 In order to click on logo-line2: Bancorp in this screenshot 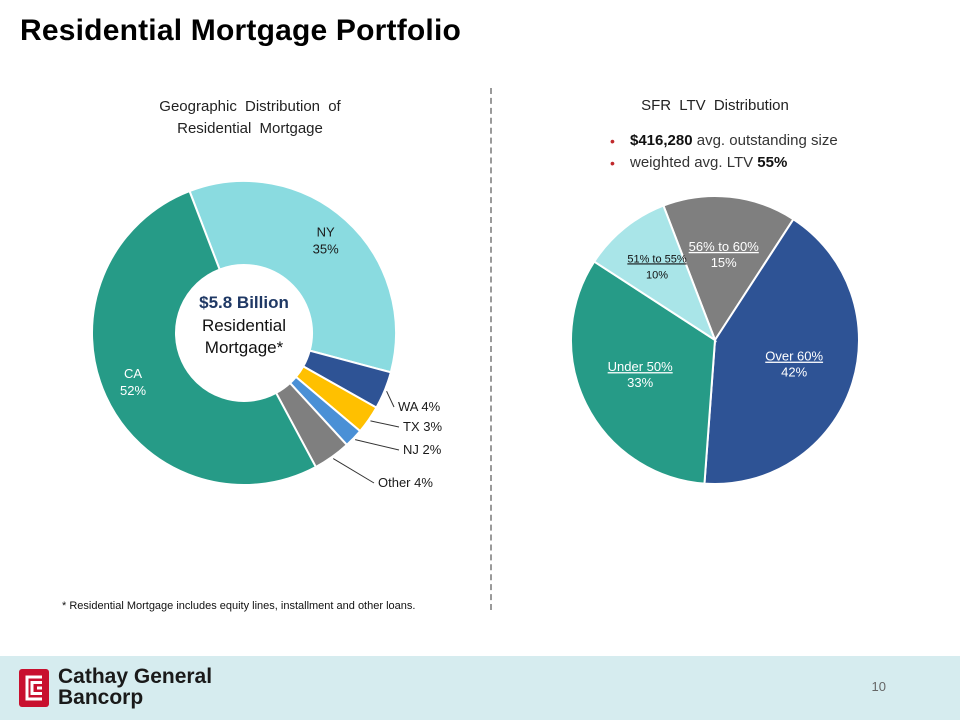, I will do `click(101, 697)`.